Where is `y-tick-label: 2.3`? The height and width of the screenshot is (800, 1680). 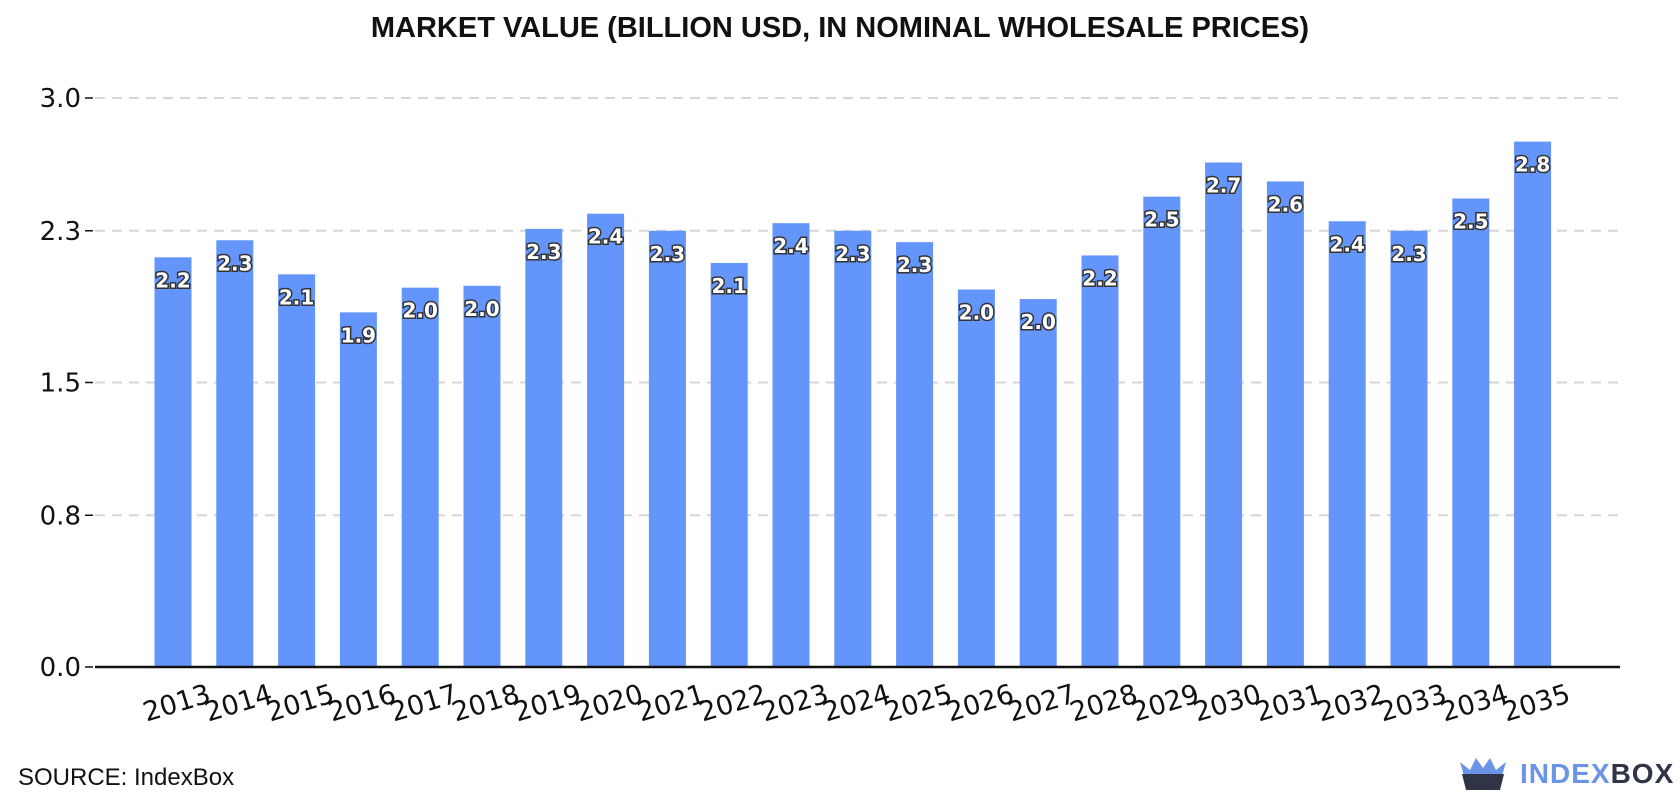
y-tick-label: 2.3 is located at coordinates (60, 232).